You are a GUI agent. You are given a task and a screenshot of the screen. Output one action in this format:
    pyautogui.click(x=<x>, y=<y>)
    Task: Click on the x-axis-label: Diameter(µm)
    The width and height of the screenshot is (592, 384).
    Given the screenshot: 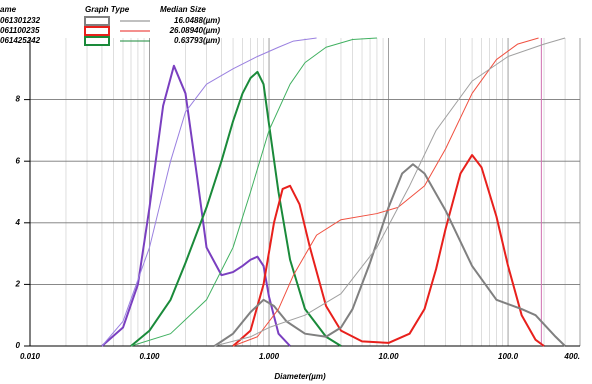 What is the action you would take?
    pyautogui.click(x=300, y=376)
    